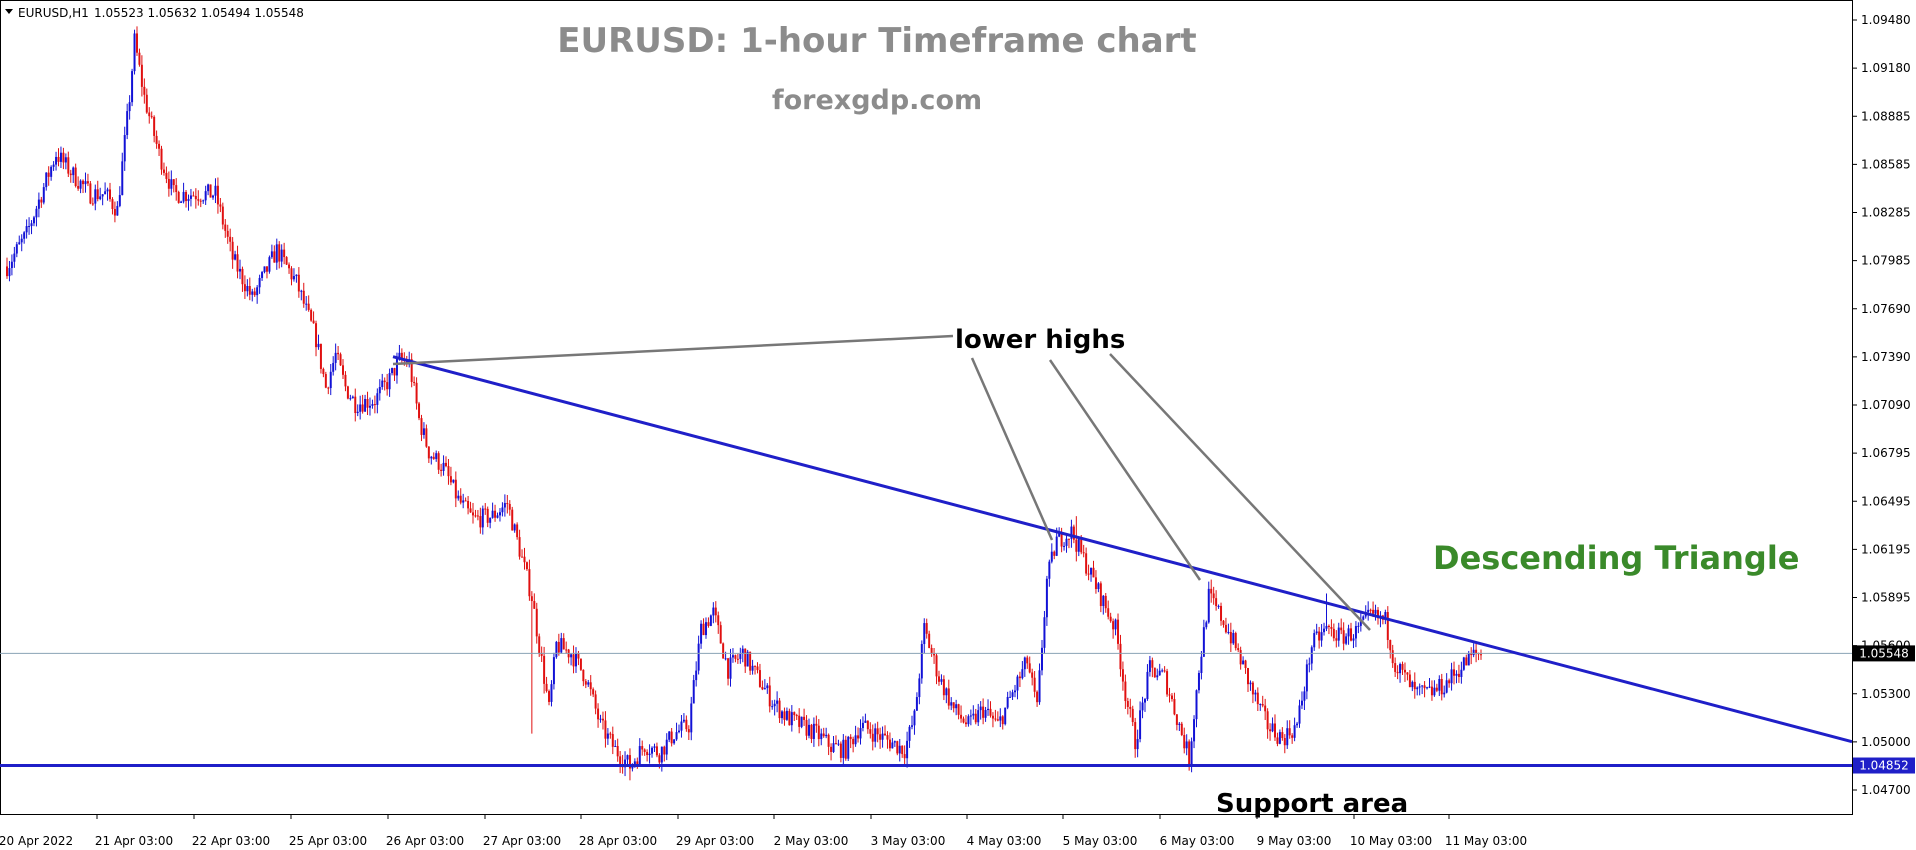 The width and height of the screenshot is (1916, 850). I want to click on y-tick-label: 1.07390, so click(1886, 357).